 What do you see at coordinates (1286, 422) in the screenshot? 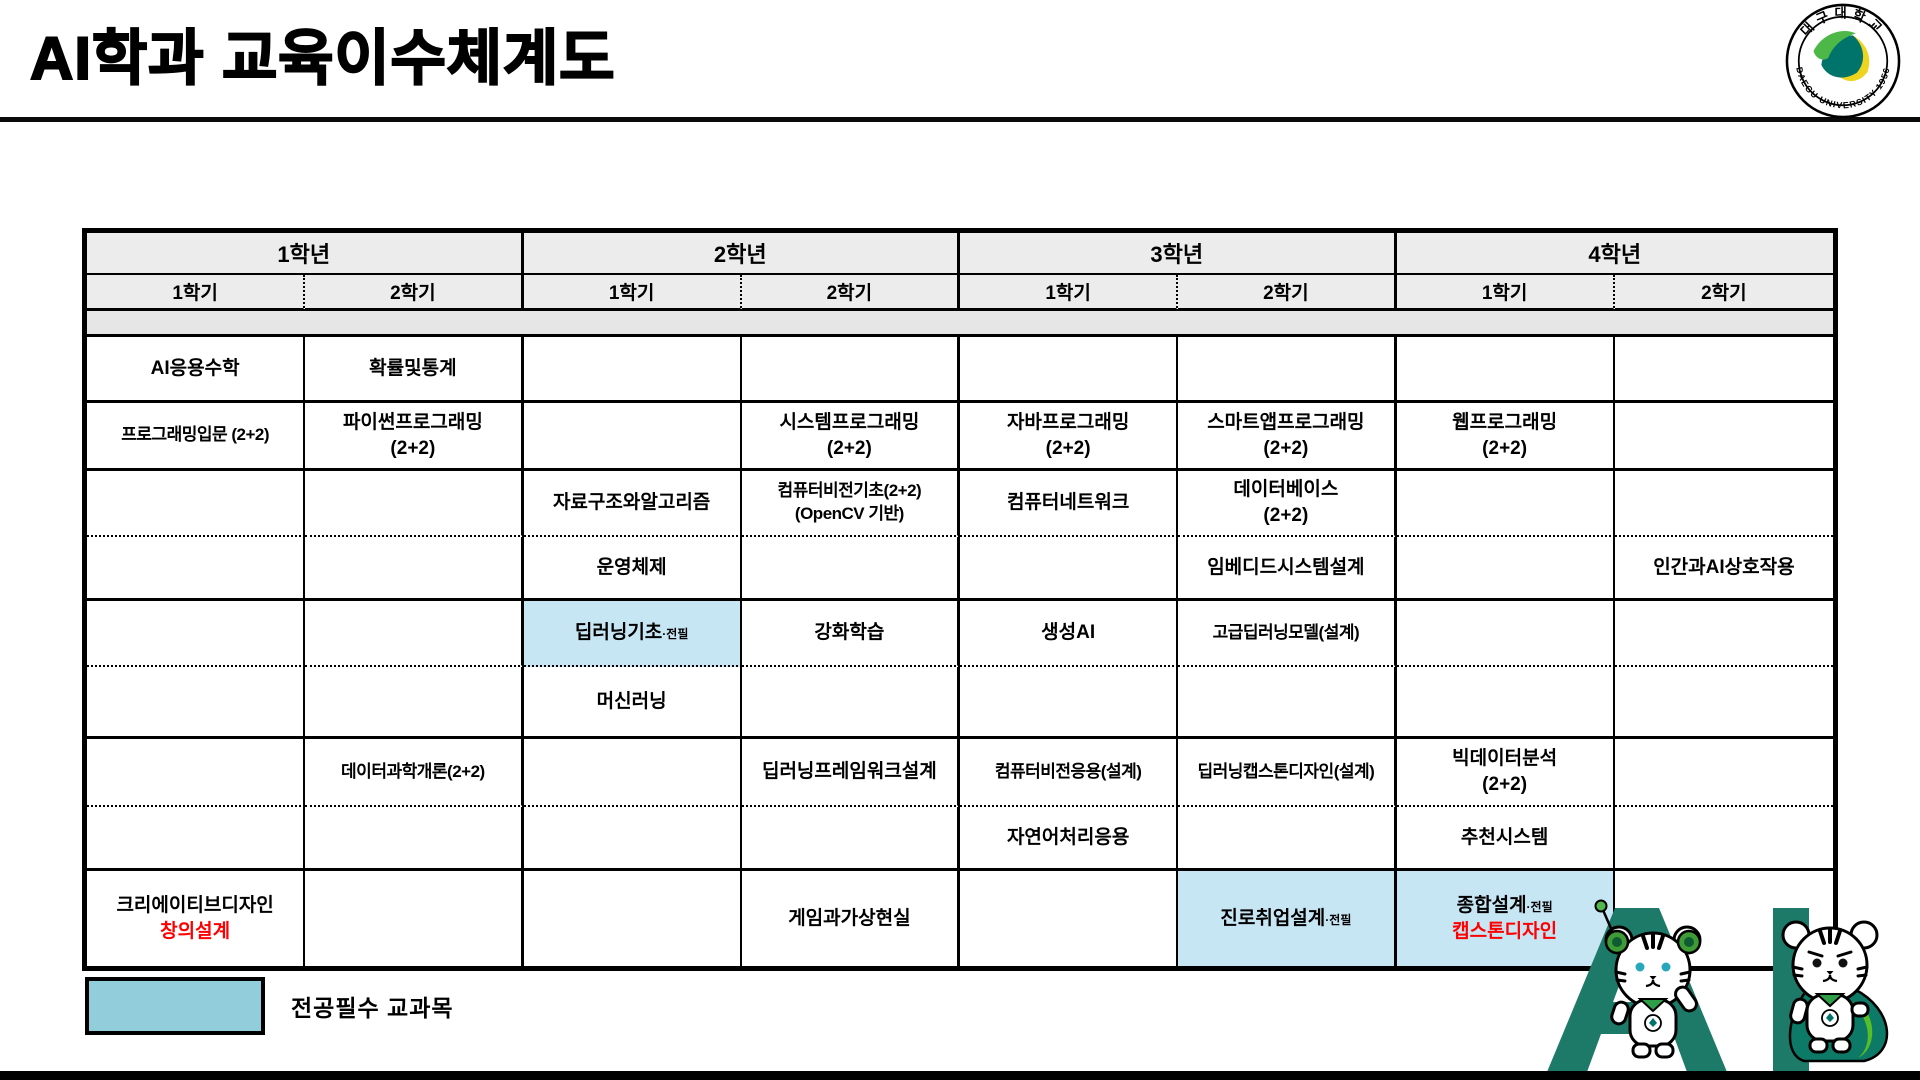
I see `course-name-line: 스마트앱프로그래밍` at bounding box center [1286, 422].